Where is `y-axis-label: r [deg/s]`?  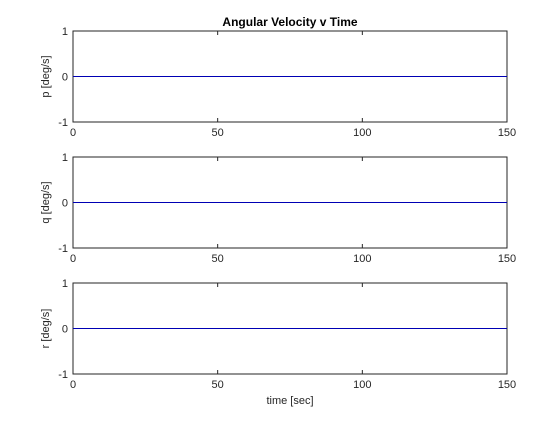 y-axis-label: r [deg/s] is located at coordinates (46, 329).